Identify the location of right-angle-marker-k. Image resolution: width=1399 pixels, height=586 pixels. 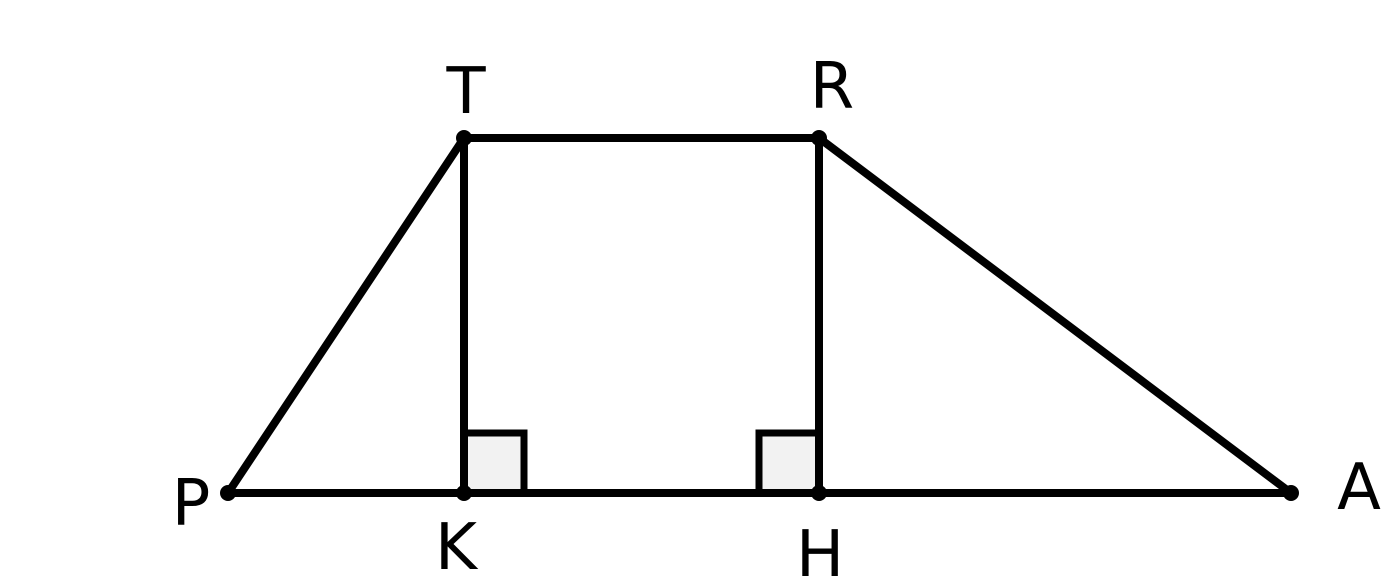
(494, 463).